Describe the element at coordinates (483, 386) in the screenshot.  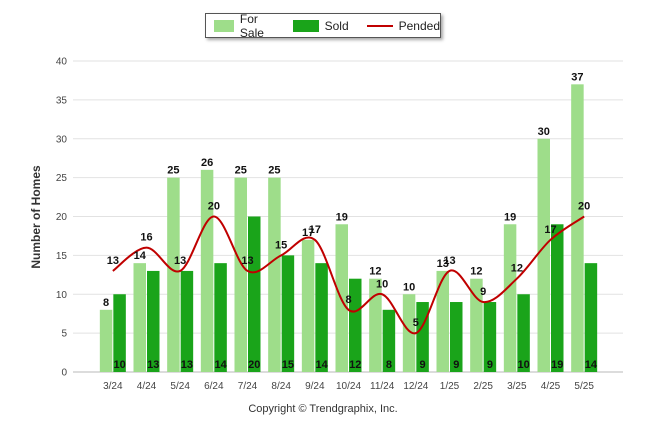
I see `x-tick-label: 2/25` at that location.